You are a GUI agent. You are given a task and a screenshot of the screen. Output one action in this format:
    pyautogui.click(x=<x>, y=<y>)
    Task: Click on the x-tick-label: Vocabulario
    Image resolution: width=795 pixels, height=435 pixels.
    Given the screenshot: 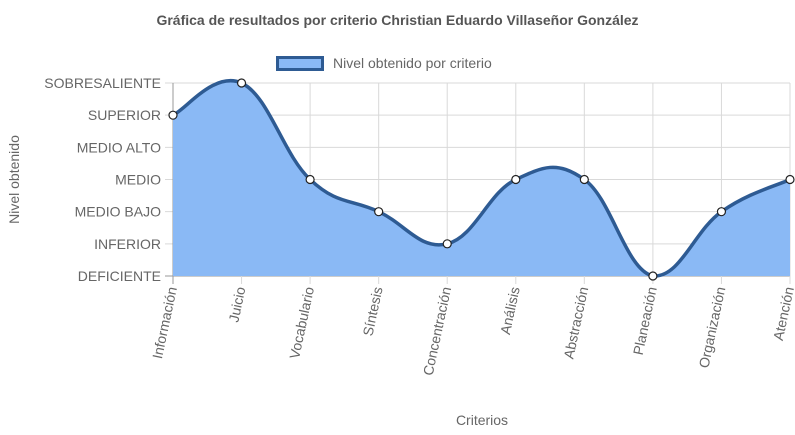 What is the action you would take?
    pyautogui.click(x=301, y=322)
    